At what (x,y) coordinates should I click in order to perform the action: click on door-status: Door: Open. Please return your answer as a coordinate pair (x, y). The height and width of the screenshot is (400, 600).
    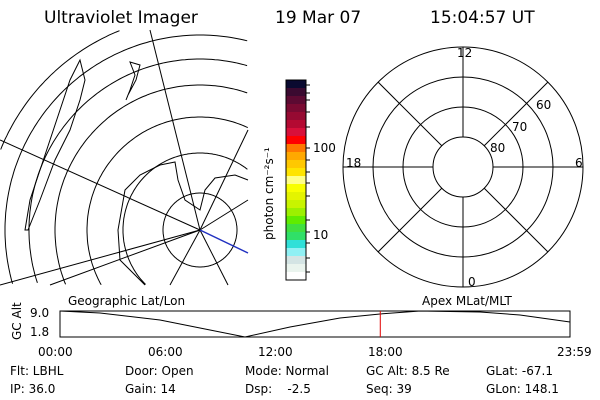
    Looking at the image, I should click on (159, 371).